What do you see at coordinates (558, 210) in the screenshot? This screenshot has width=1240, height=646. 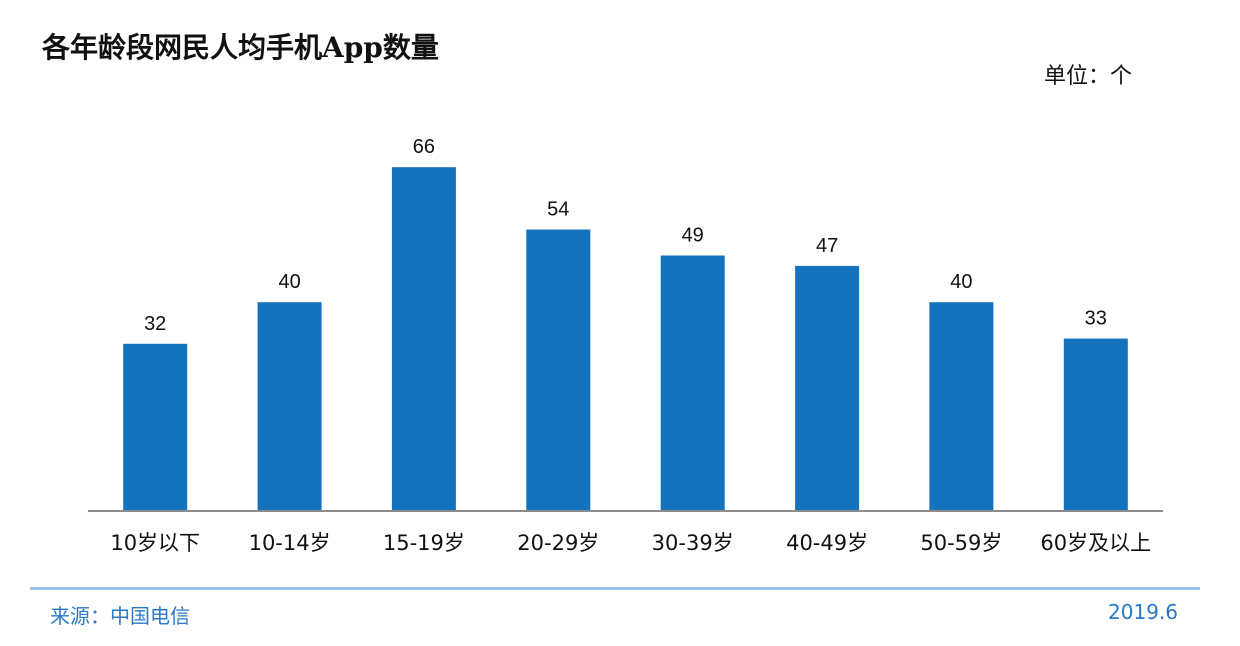 I see `value-label-3: 54` at bounding box center [558, 210].